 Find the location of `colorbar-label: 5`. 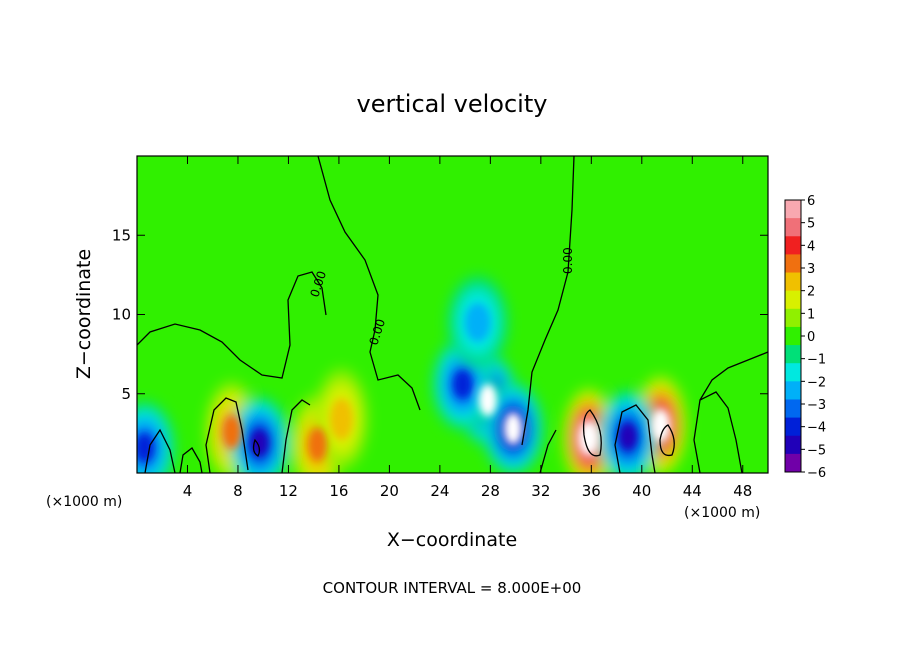

colorbar-label: 5 is located at coordinates (811, 224).